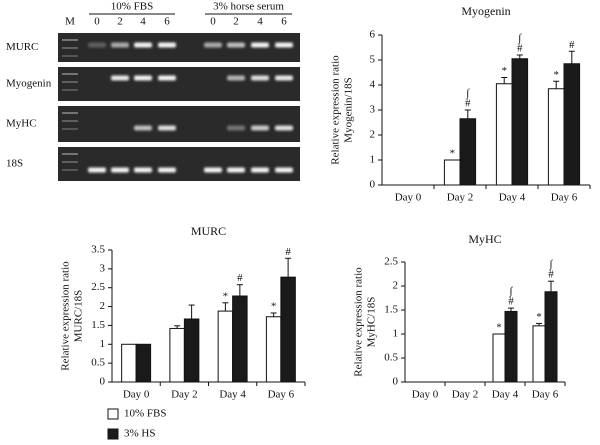 The width and height of the screenshot is (600, 445). What do you see at coordinates (284, 22) in the screenshot?
I see `lane-label: 6` at bounding box center [284, 22].